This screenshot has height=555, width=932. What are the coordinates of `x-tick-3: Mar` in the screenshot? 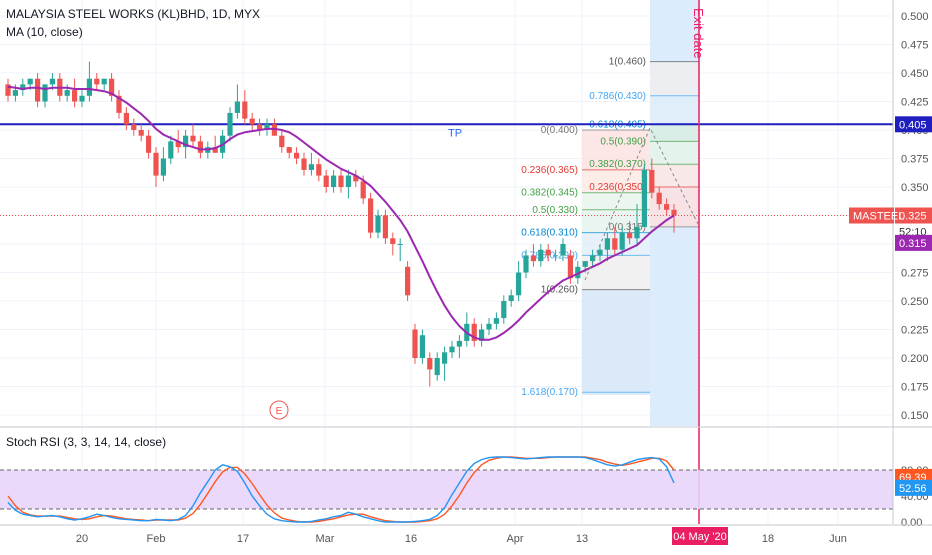 It's located at (325, 539).